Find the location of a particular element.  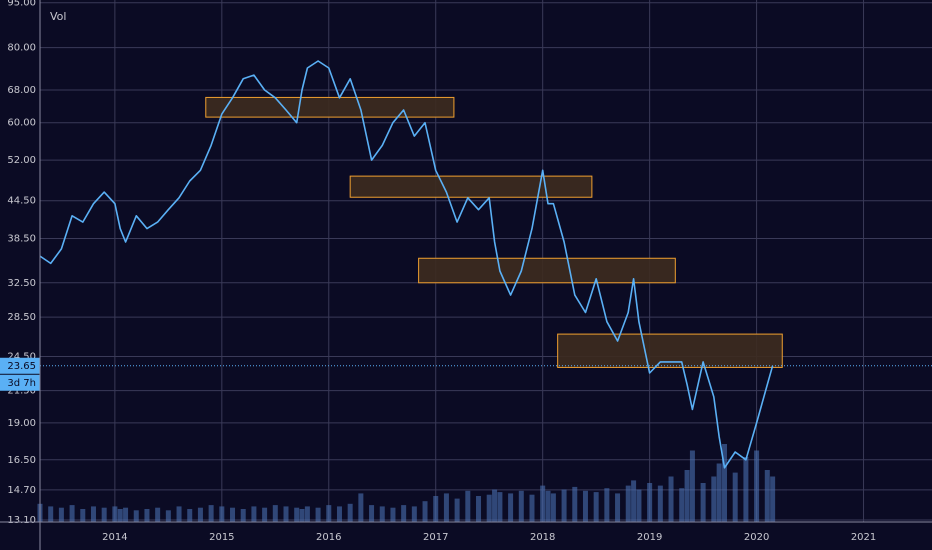

y-tick-label: 16.50 is located at coordinates (21, 460).